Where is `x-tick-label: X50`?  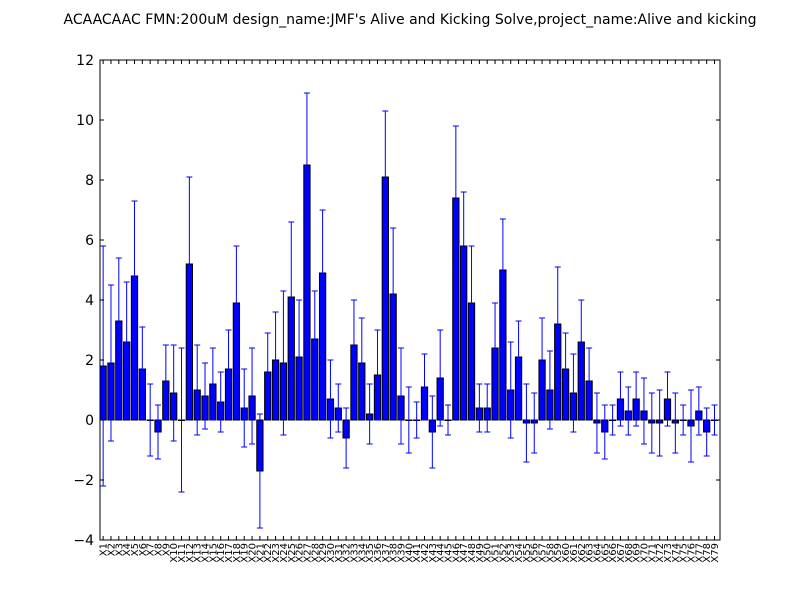 x-tick-label: X50 is located at coordinates (488, 553).